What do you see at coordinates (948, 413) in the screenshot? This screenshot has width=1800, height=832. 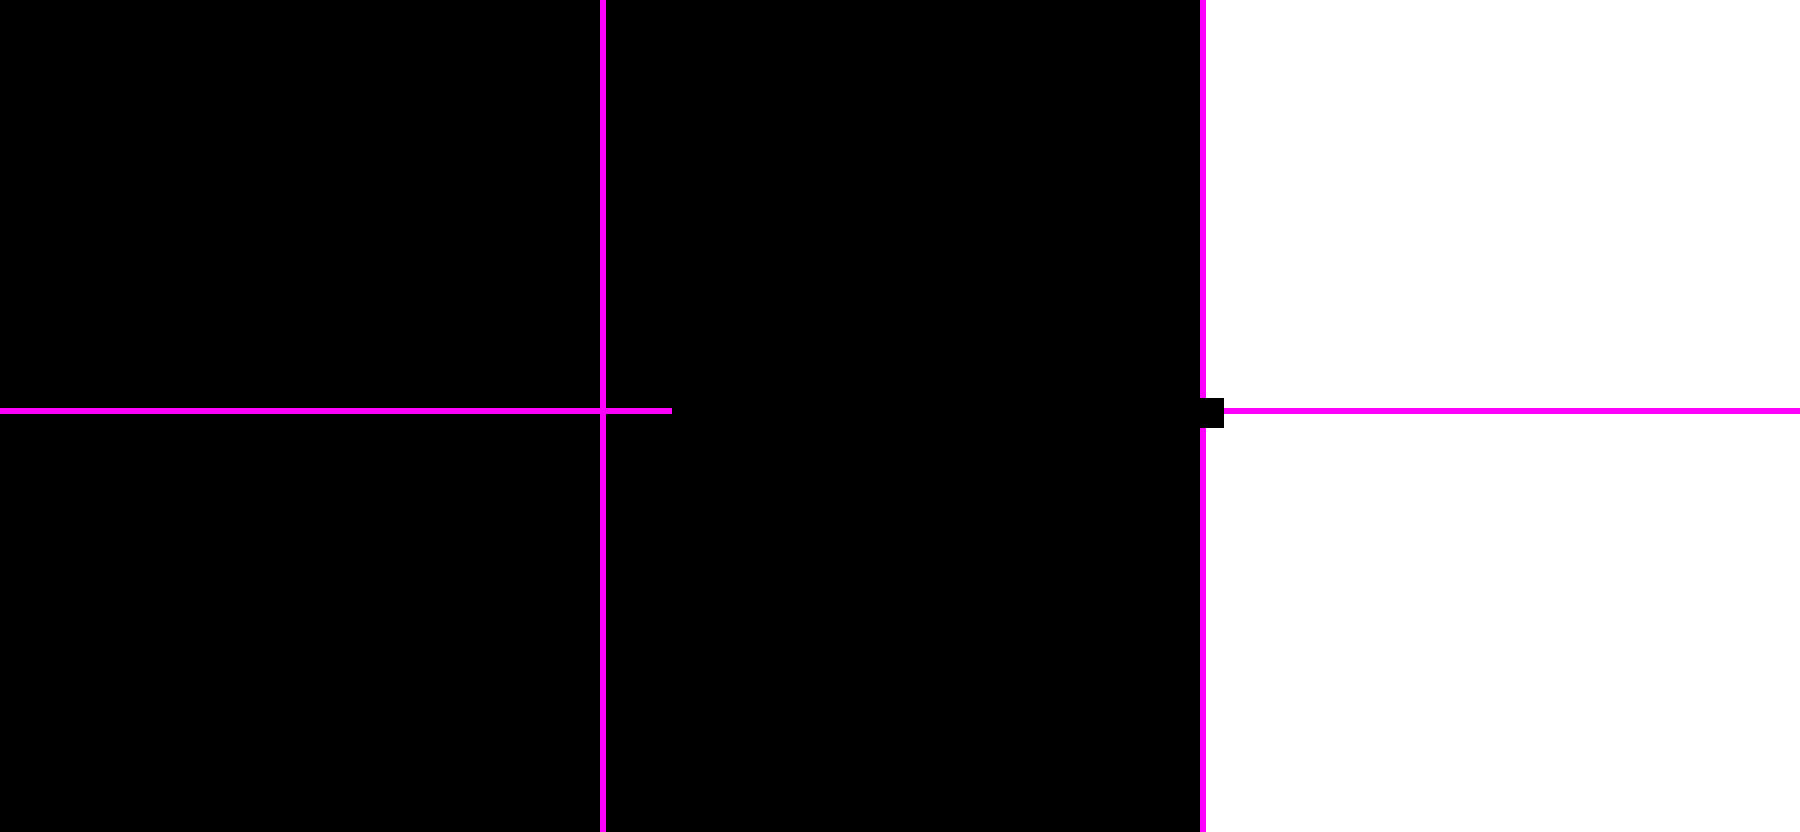 I see `timestamp-bar` at bounding box center [948, 413].